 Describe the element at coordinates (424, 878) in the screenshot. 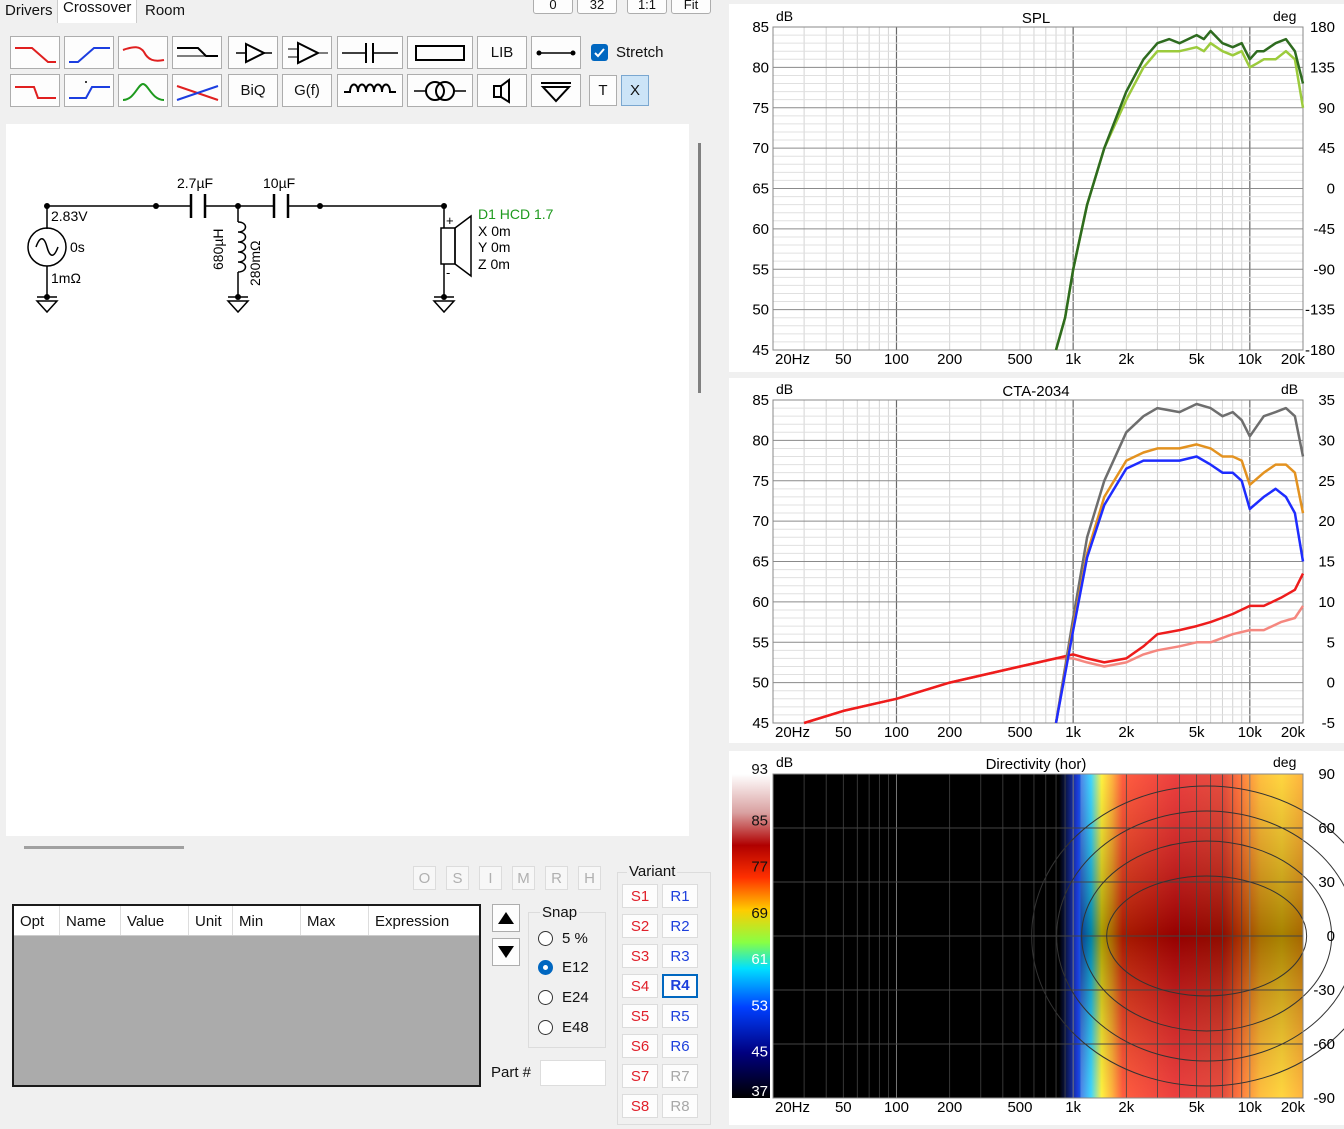

I see `opt-o-button: O` at that location.